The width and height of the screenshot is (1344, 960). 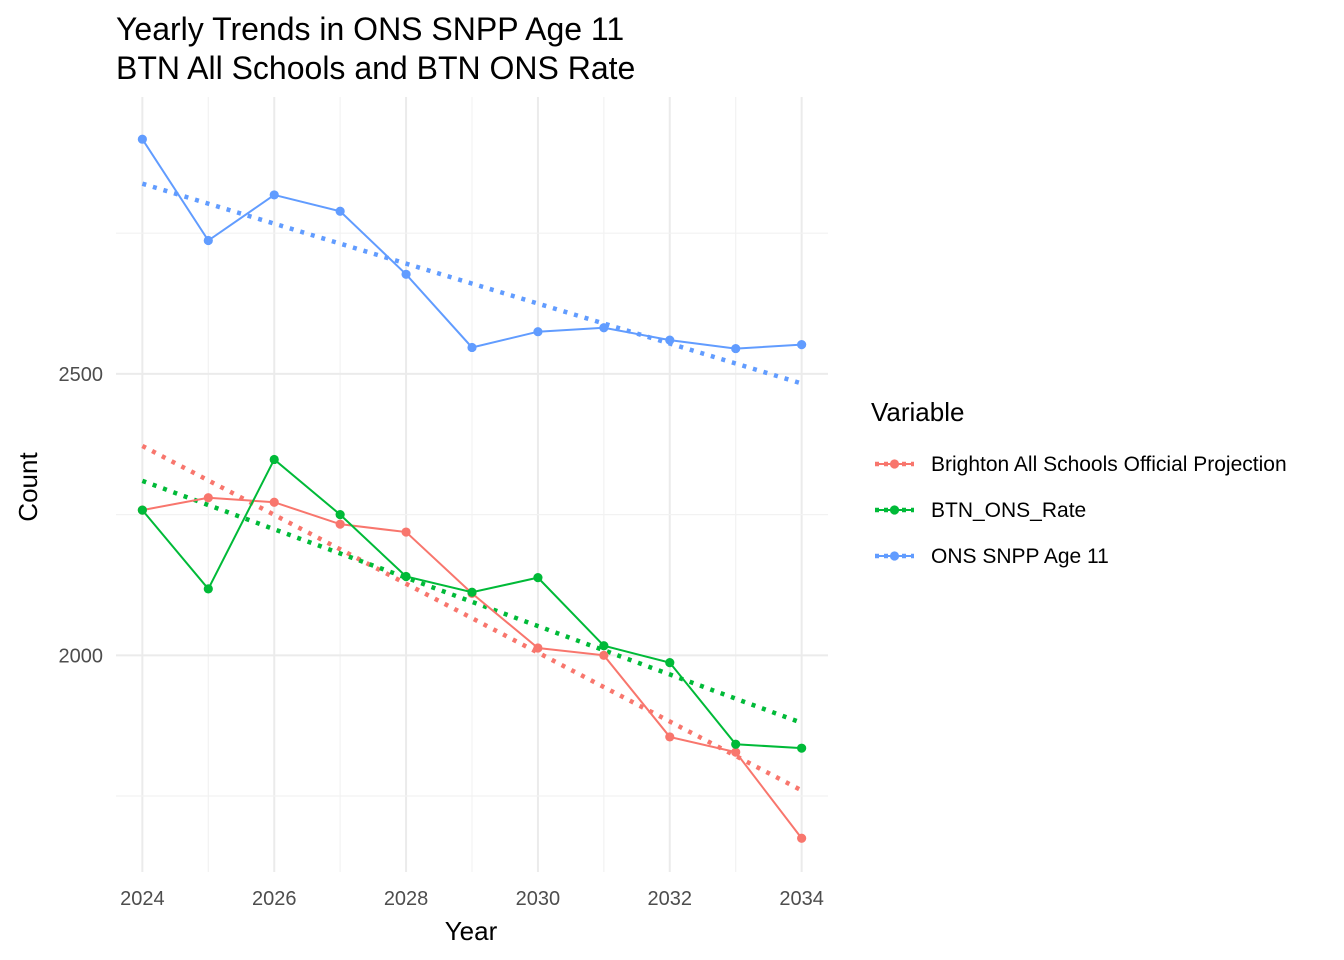 What do you see at coordinates (670, 899) in the screenshot?
I see `x-tick-label: 2032` at bounding box center [670, 899].